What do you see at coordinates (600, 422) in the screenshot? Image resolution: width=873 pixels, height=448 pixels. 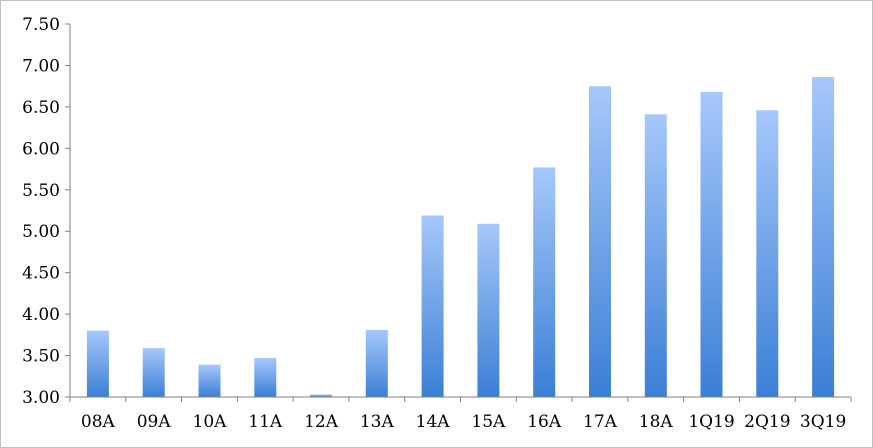 I see `x-tick-label: 17A` at bounding box center [600, 422].